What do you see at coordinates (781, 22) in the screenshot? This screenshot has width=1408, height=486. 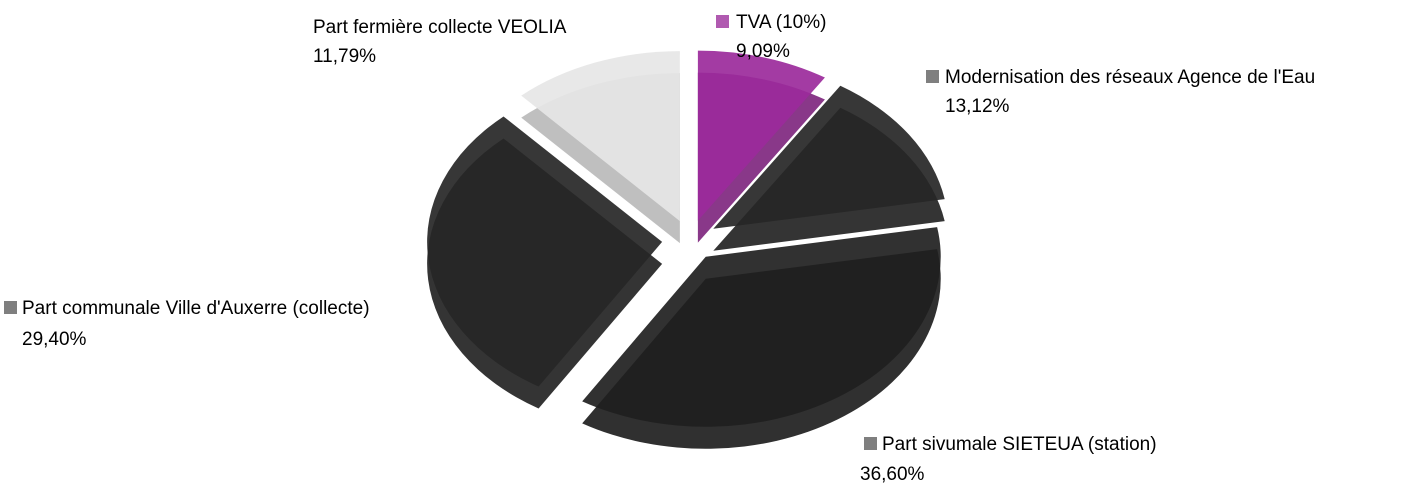 I see `slice-label: TVA (10%)` at bounding box center [781, 22].